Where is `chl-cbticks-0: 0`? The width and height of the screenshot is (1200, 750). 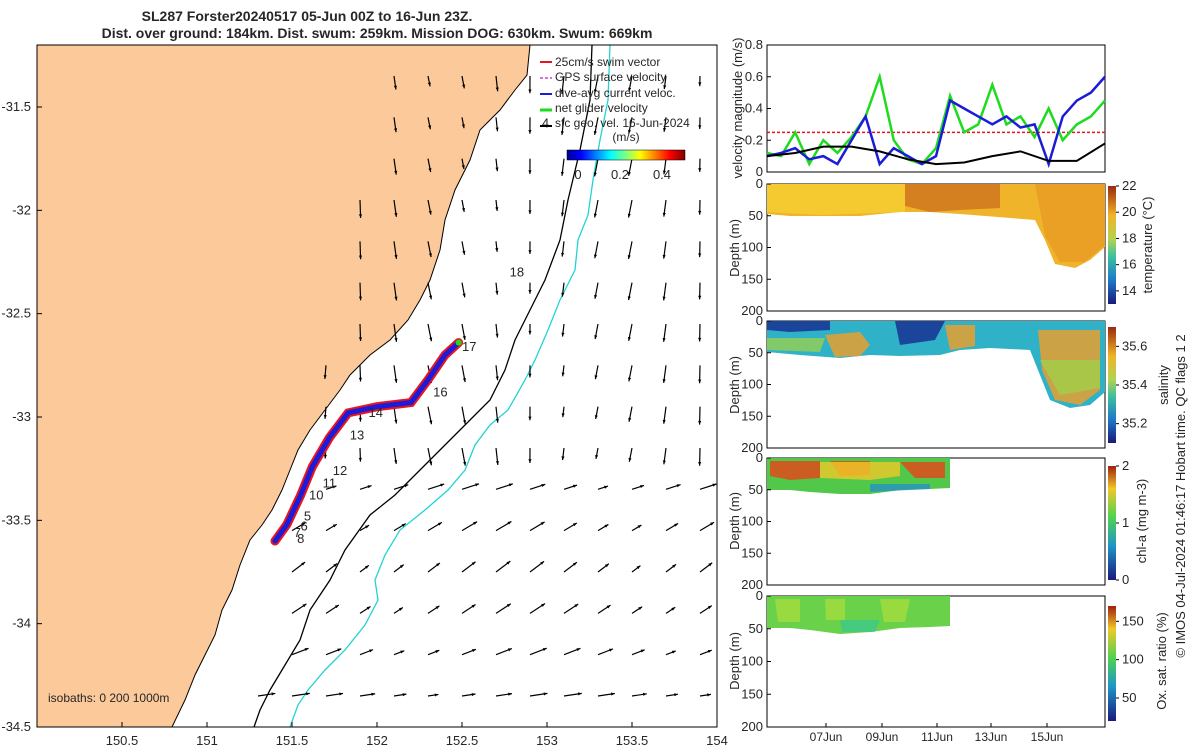 chl-cbticks-0: 0 is located at coordinates (1125, 579).